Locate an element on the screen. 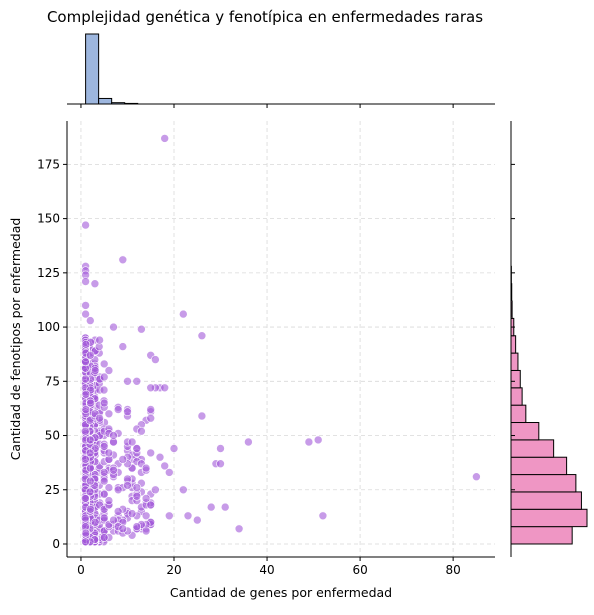 The image size is (594, 615). x-tick-label: 40 is located at coordinates (266, 570).